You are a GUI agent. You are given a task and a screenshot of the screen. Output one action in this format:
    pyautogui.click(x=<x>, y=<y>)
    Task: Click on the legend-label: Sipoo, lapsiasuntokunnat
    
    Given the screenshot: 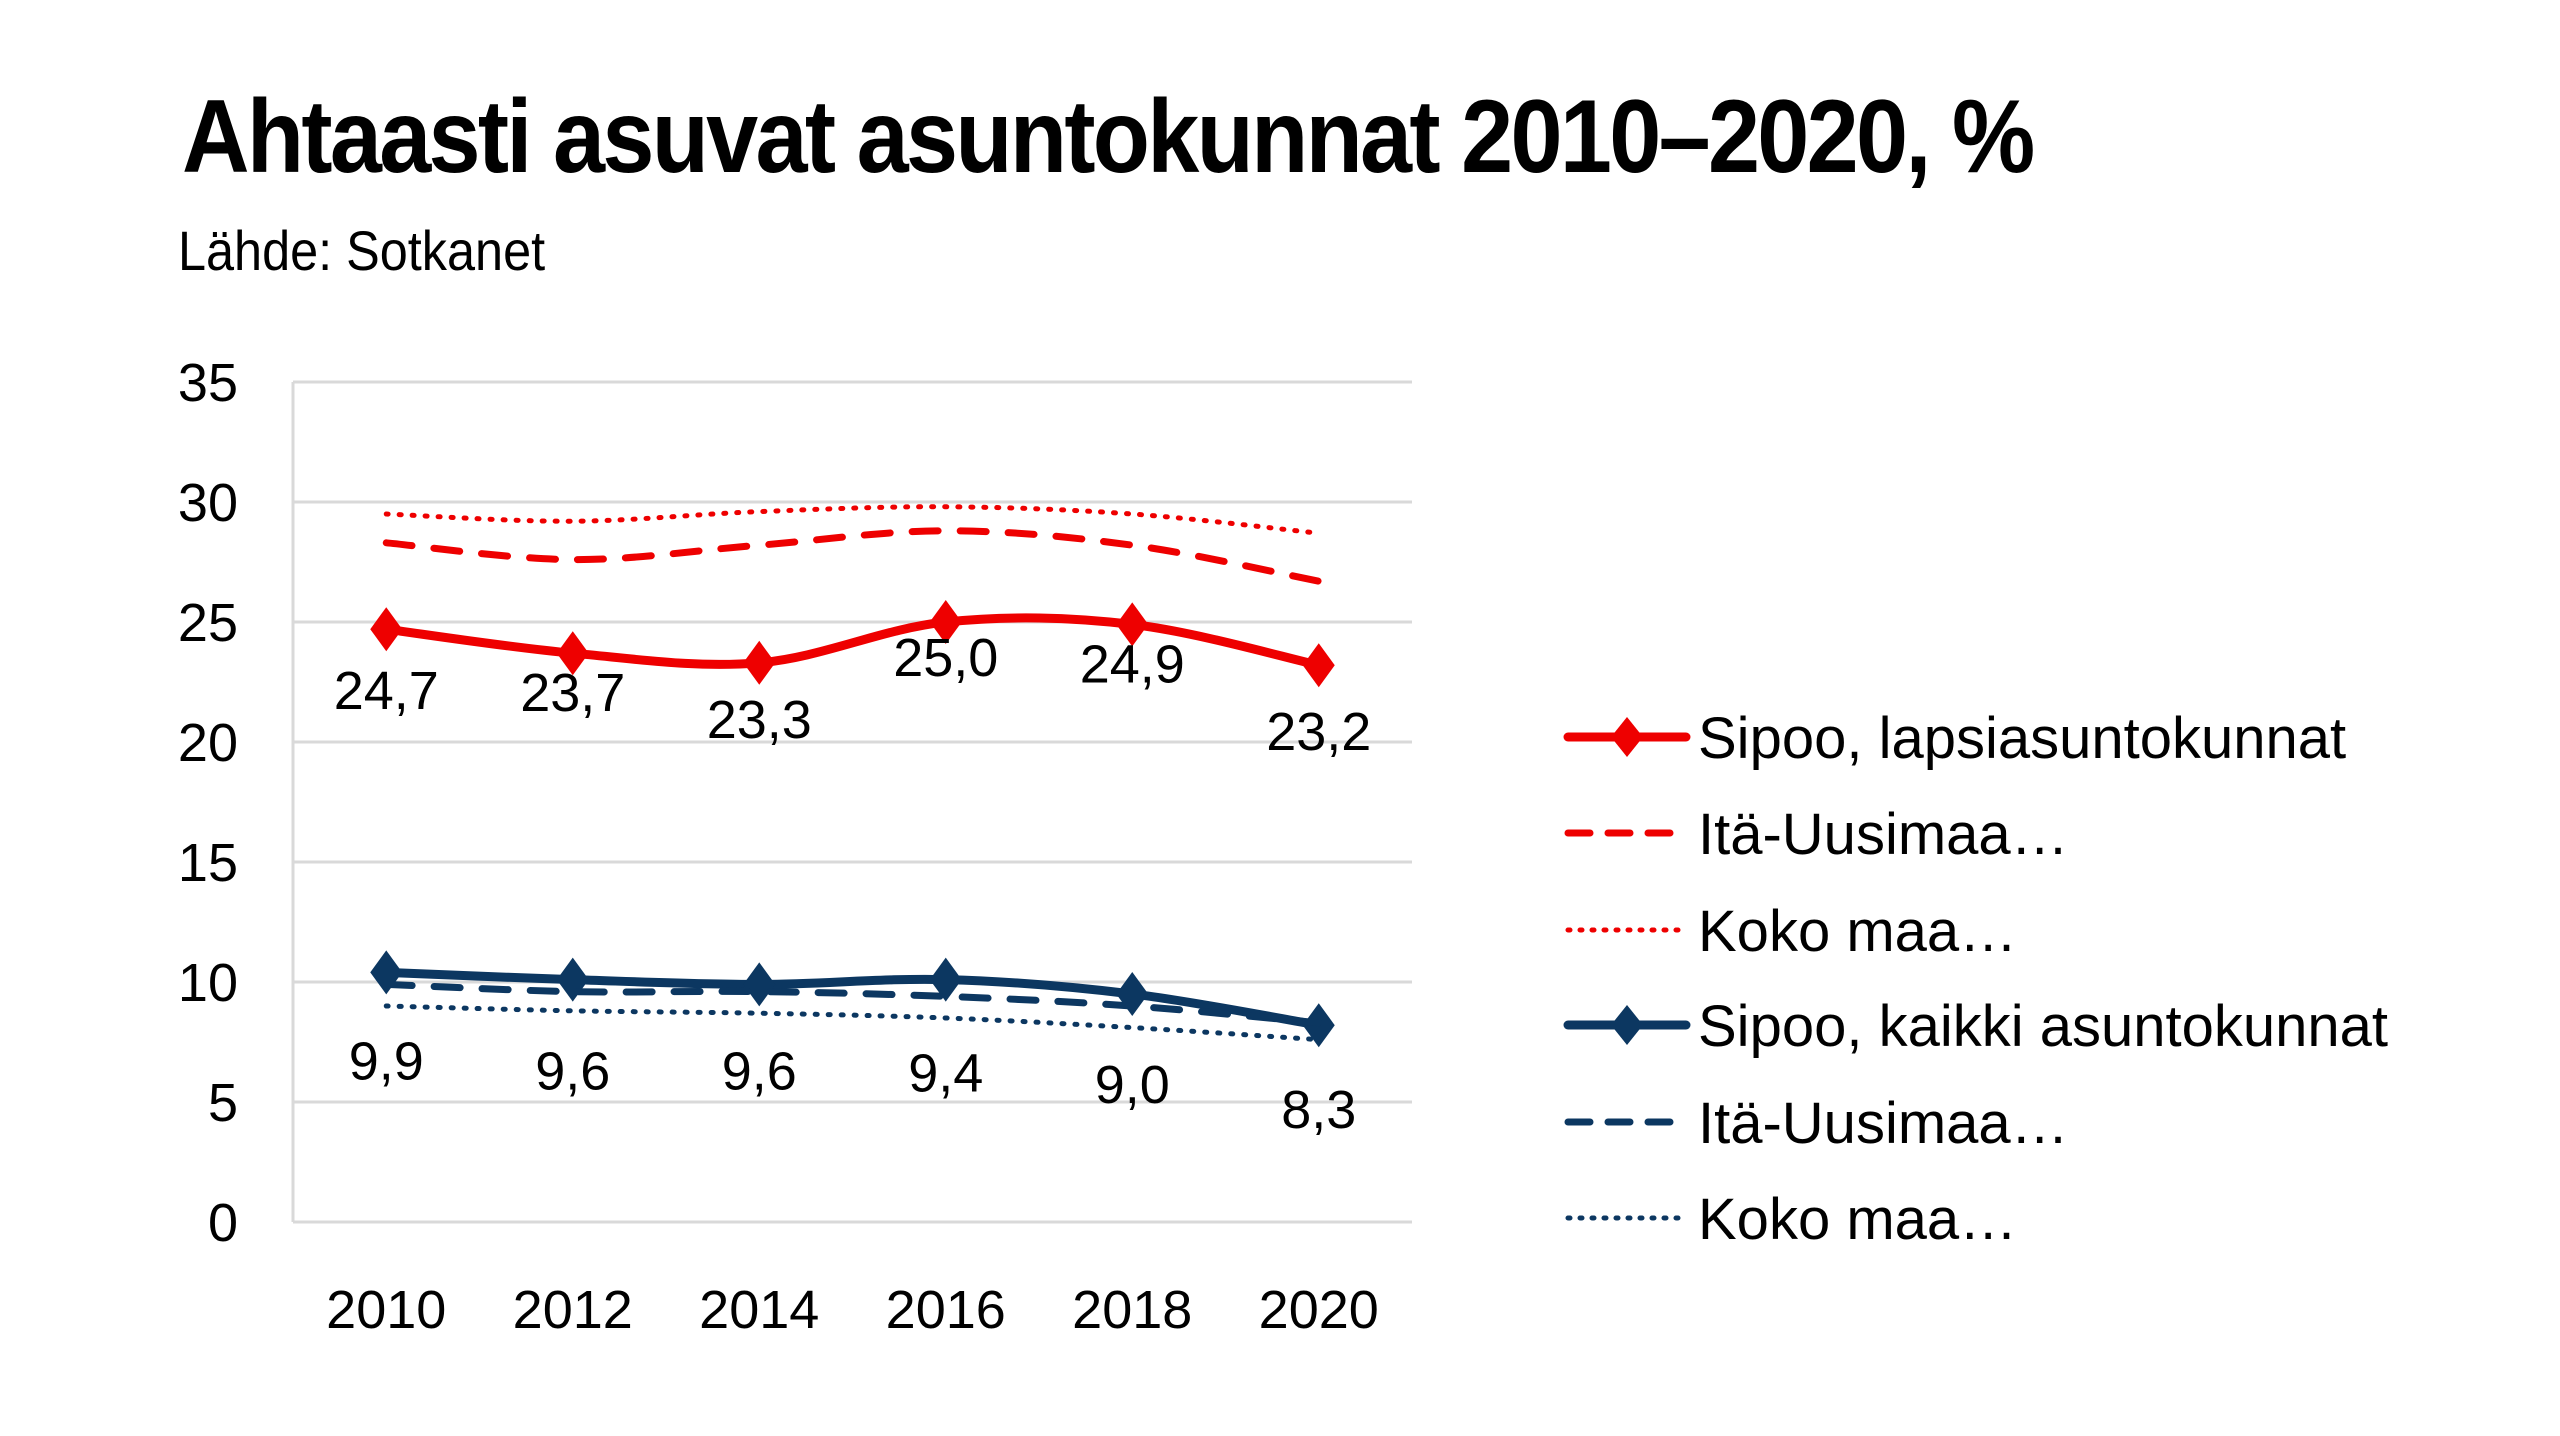 What is the action you would take?
    pyautogui.click(x=2022, y=738)
    